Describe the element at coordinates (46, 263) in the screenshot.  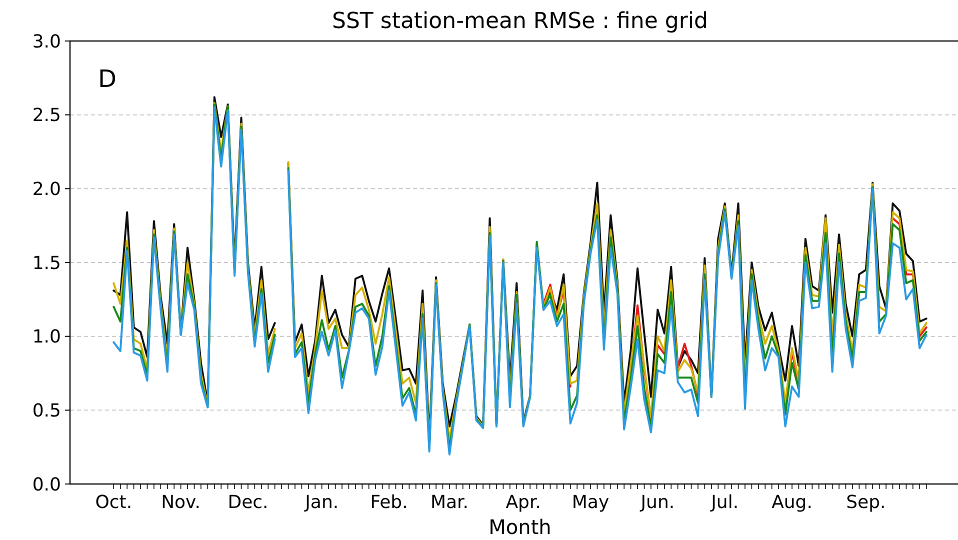
I see `y-tick-label: 1.5` at that location.